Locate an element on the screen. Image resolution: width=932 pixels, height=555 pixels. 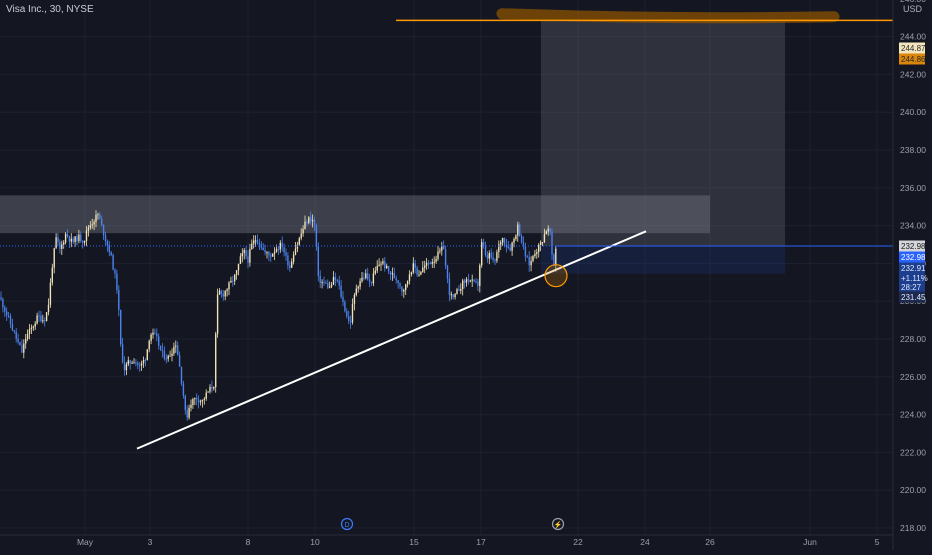
event-icon-symbol: ⚡ is located at coordinates (558, 524).